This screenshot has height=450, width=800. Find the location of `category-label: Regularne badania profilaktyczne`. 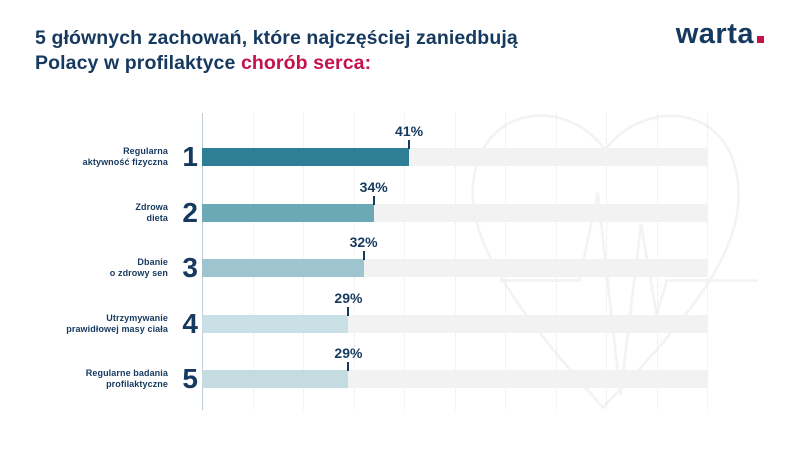

category-label: Regularne badania profilaktyczne is located at coordinates (126, 378).